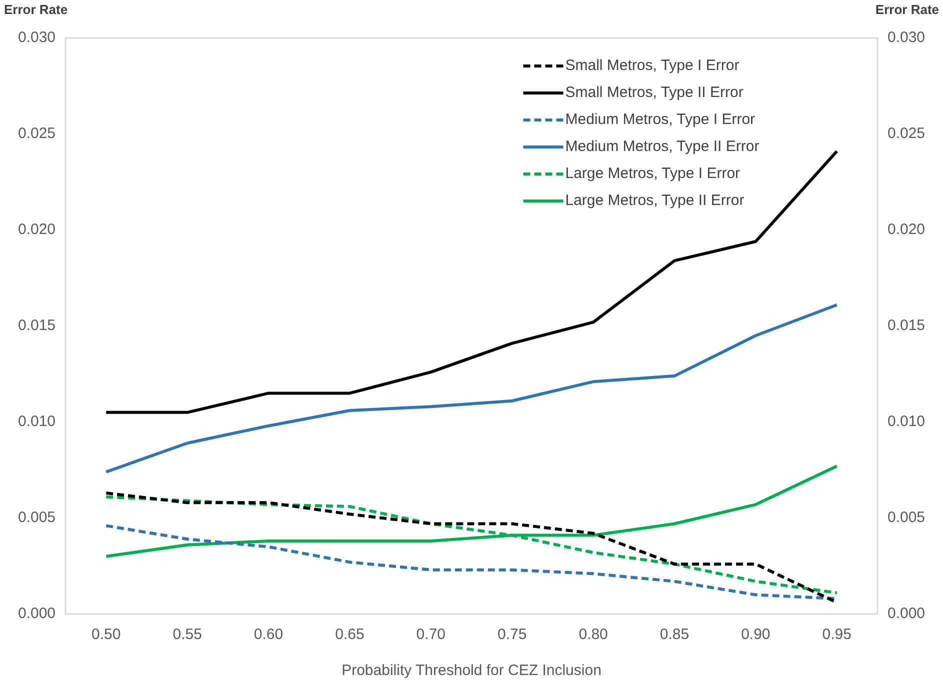 Image resolution: width=943 pixels, height=688 pixels. What do you see at coordinates (837, 635) in the screenshot?
I see `x-tick-label: 0.95` at bounding box center [837, 635].